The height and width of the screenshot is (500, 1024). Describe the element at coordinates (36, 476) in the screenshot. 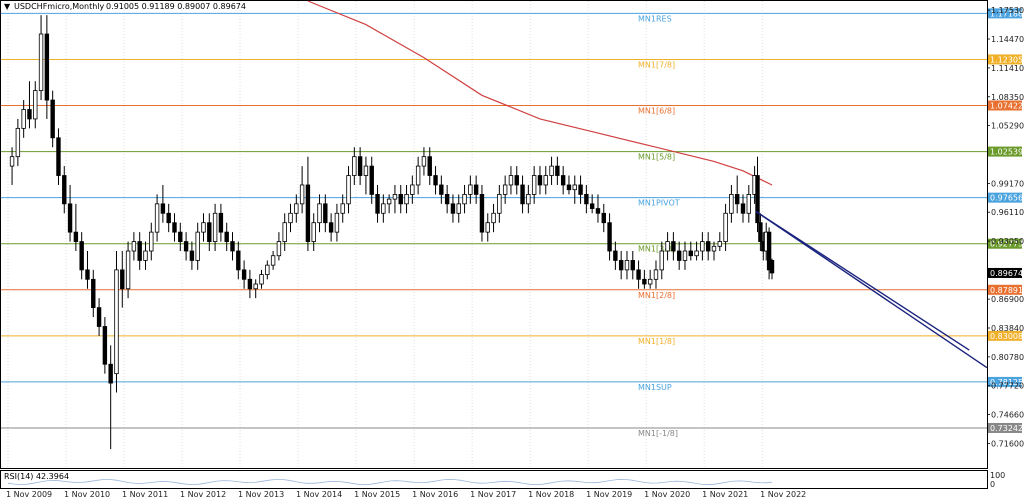

I see `rsi-label: RSI(14) 42.3964` at that location.